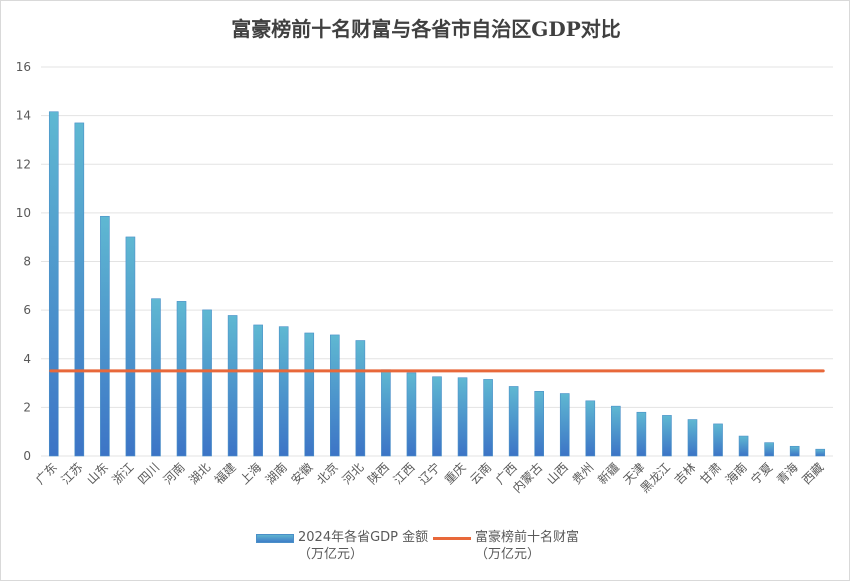  Describe the element at coordinates (685, 473) in the screenshot. I see `x-category-label: 吉林` at that location.